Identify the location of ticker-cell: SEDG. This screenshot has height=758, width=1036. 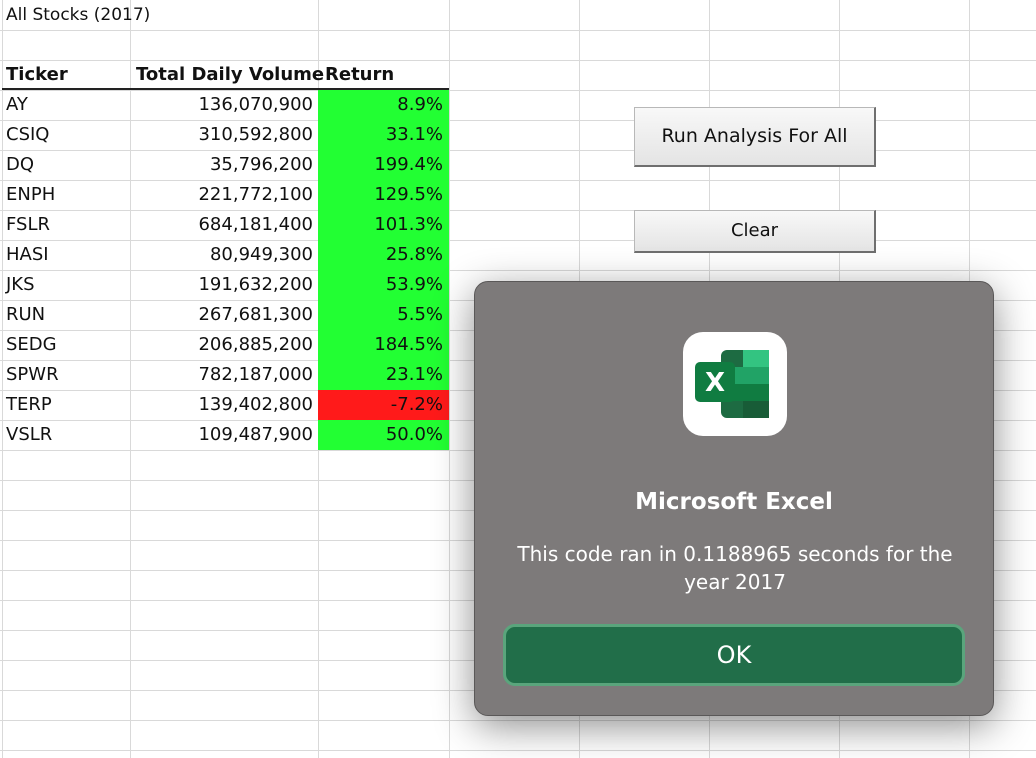
(31, 344).